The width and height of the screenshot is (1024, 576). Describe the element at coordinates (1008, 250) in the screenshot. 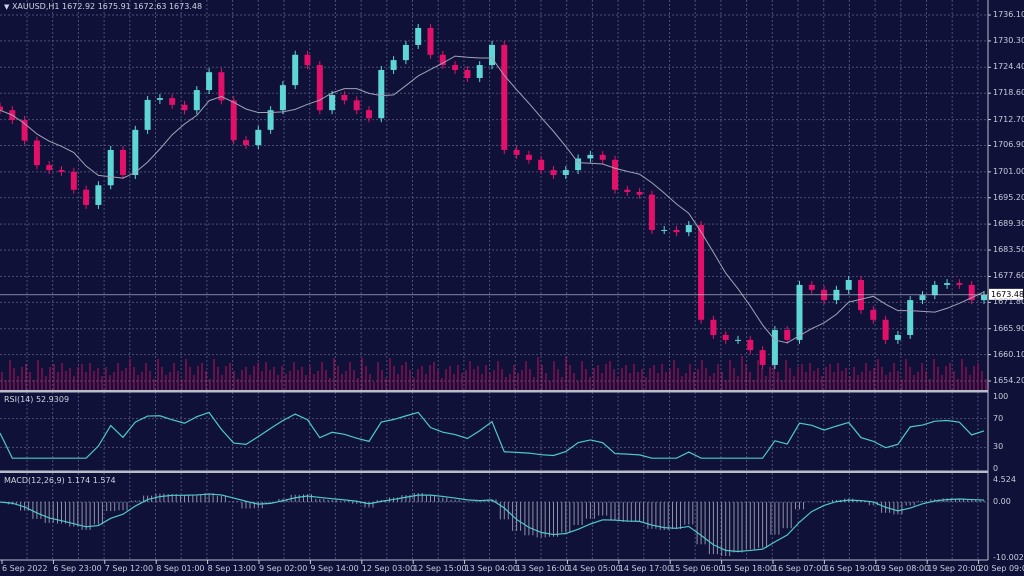

I see `price-tick-label: 1683.50` at that location.